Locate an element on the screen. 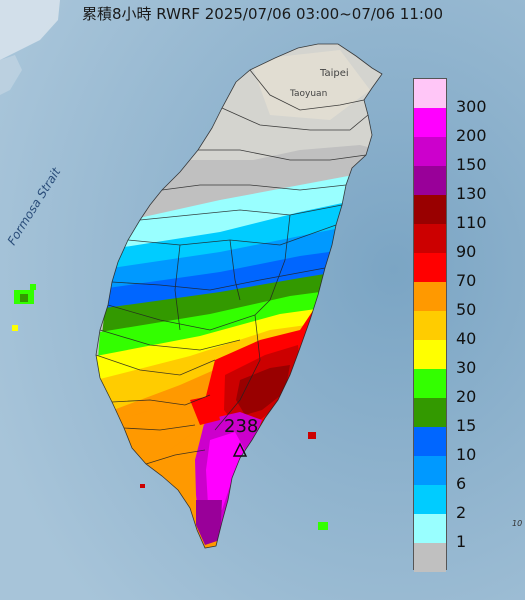 This screenshot has width=525, height=600. legend-label: 110 is located at coordinates (471, 222).